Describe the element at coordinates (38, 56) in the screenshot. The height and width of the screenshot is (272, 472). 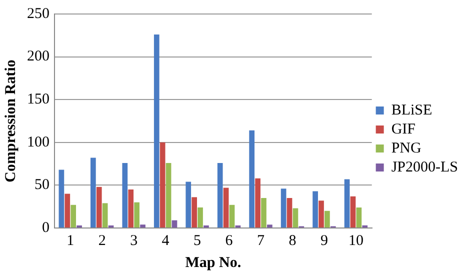
I see `y-tick-label: 200` at that location.